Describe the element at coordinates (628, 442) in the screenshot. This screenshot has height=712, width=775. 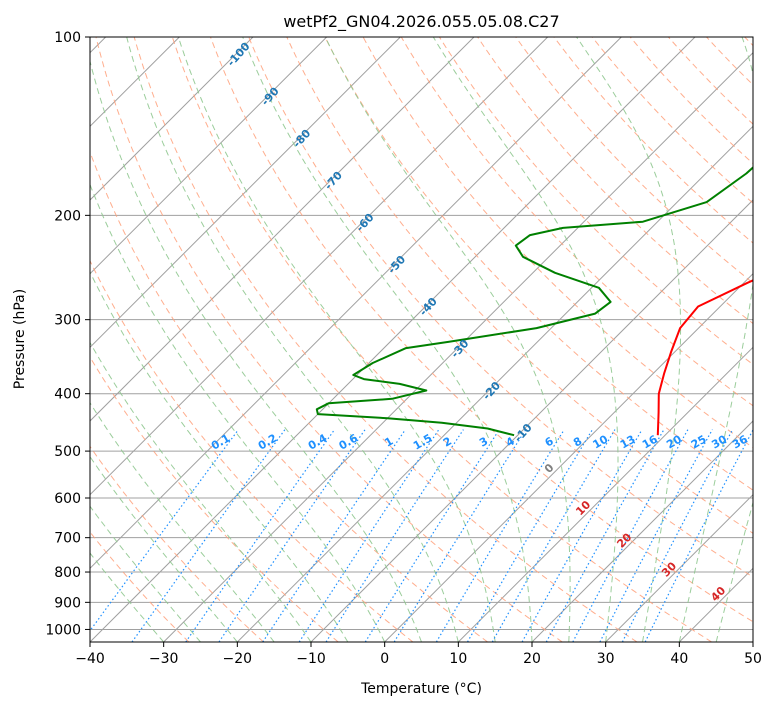
I see `mixing-ratio-label: 13` at that location.